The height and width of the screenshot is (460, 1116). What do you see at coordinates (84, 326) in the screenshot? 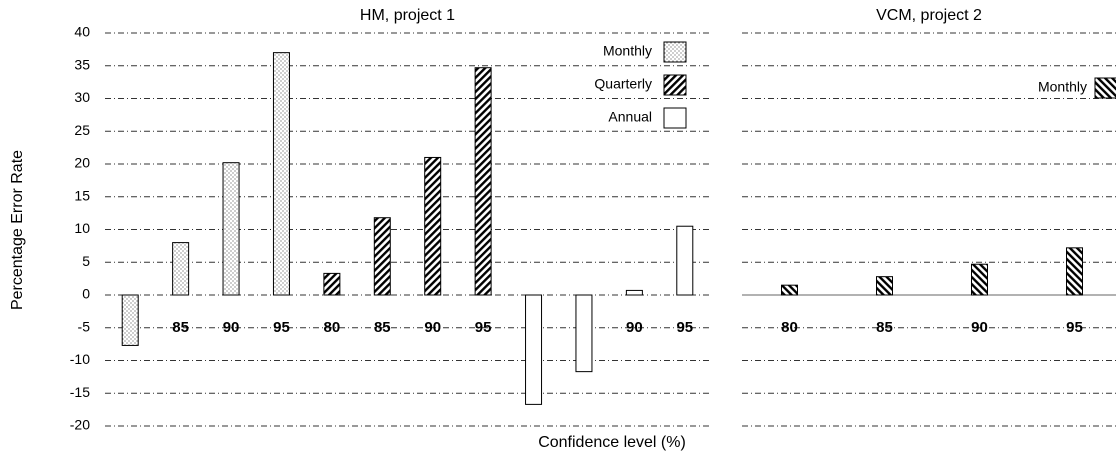
I see `y-tick-label: -5` at bounding box center [84, 326].